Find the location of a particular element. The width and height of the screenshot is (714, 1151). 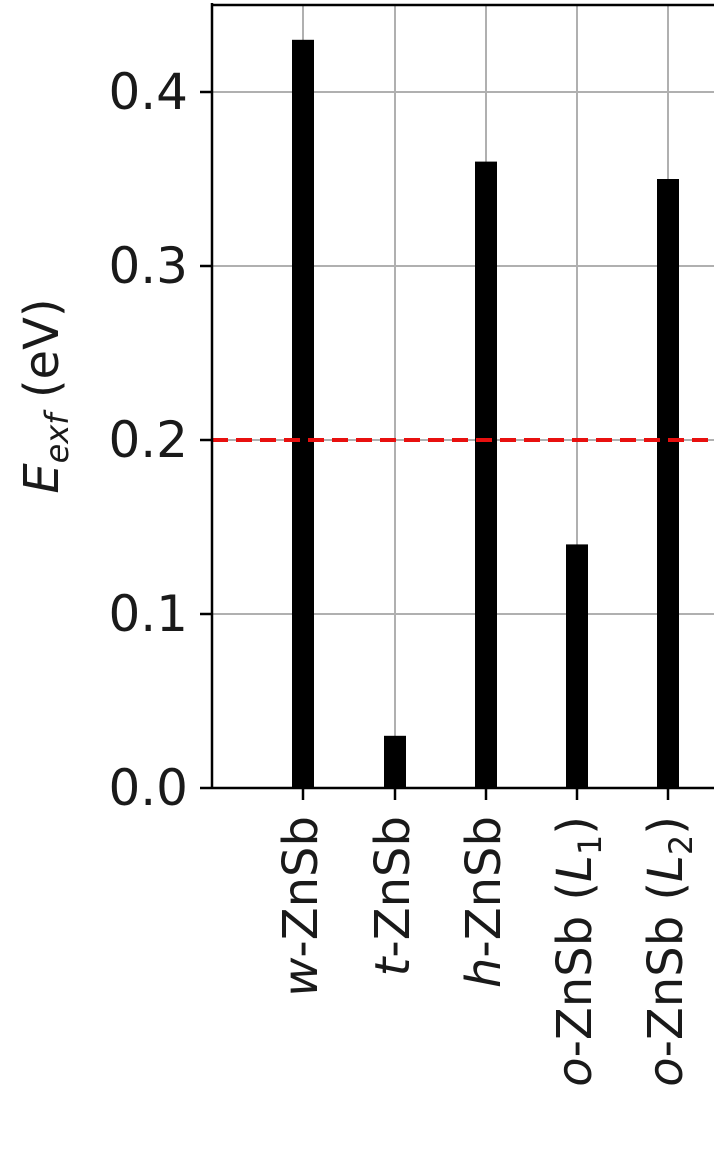

x-tick-label: w-ZnSb is located at coordinates (301, 906).